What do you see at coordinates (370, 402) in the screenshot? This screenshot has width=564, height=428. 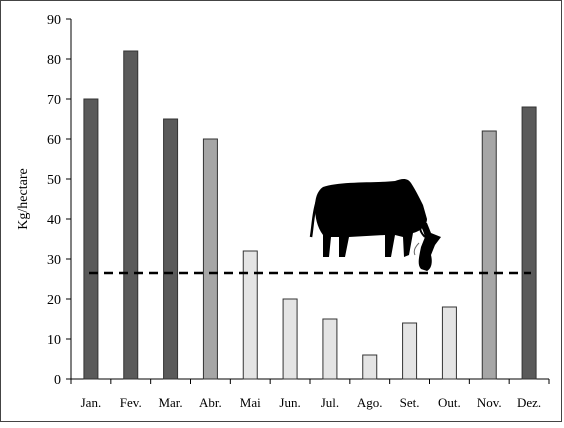 I see `x-tick-label: Ago.` at bounding box center [370, 402].